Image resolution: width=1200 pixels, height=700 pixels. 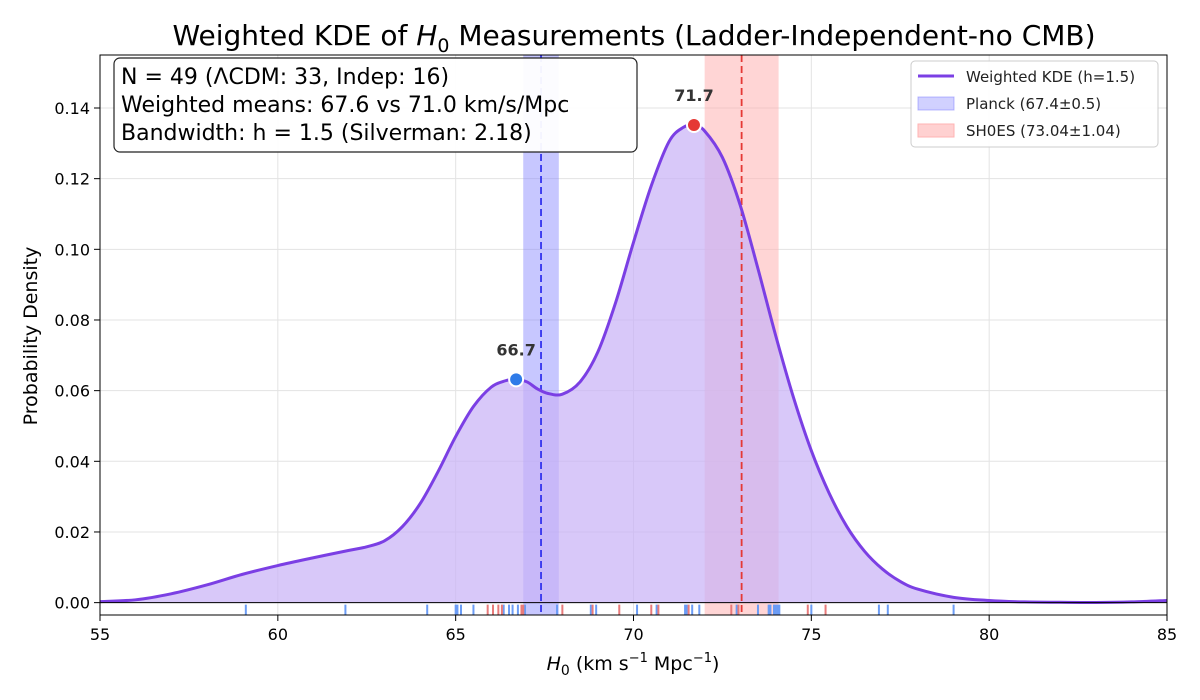 What do you see at coordinates (1050, 77) in the screenshot?
I see `legend-kde-label: Weighted KDE (h=1.5)` at bounding box center [1050, 77].